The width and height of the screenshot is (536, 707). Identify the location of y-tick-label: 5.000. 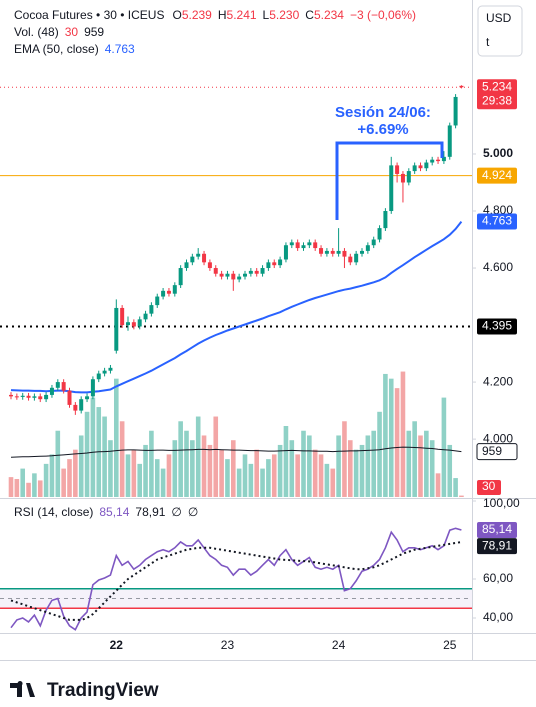
(498, 153).